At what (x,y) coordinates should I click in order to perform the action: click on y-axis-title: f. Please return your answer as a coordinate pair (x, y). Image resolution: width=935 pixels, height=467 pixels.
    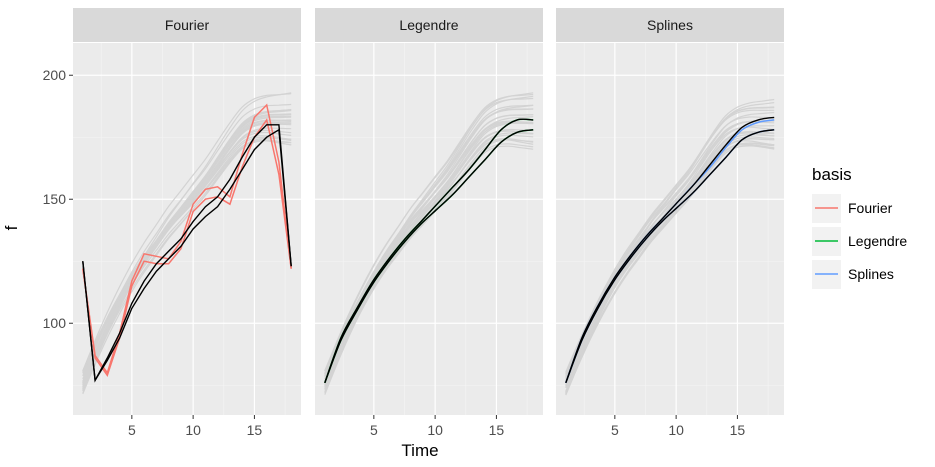
    Looking at the image, I should click on (11, 227).